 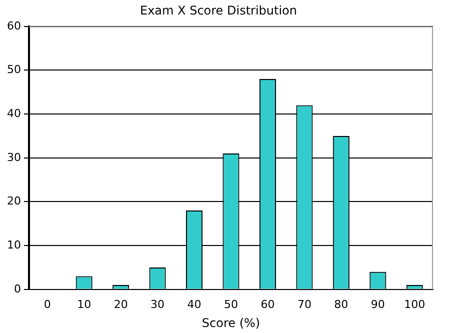 I want to click on x-tick-label: 80, so click(x=341, y=304).